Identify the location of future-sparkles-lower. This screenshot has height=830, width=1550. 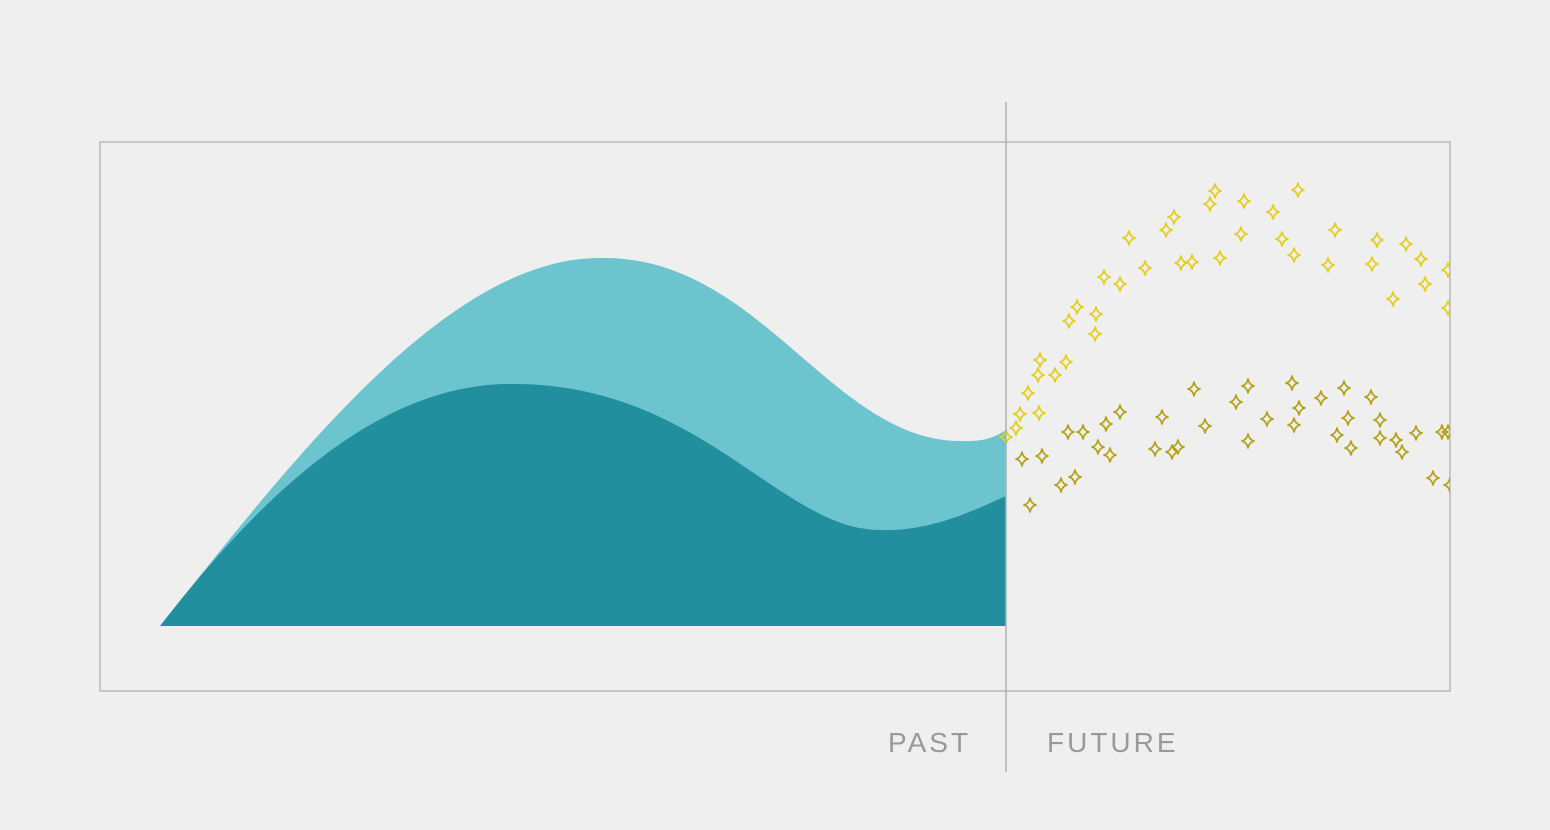
(1232, 444).